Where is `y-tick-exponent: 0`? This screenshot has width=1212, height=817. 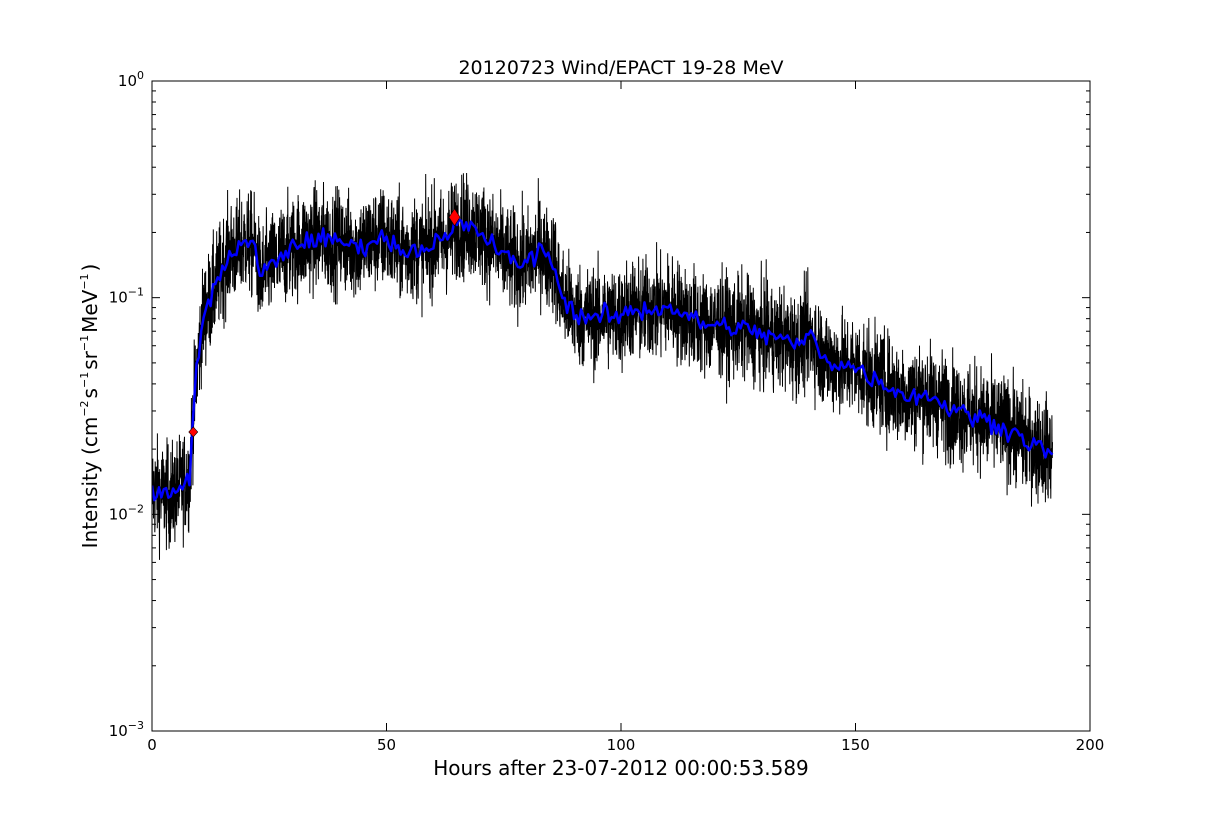
y-tick-exponent: 0 is located at coordinates (140, 75).